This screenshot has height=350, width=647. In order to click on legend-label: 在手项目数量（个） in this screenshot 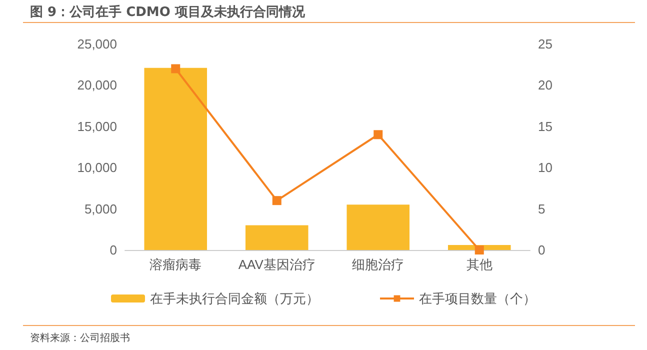, I will do `click(477, 298)`.